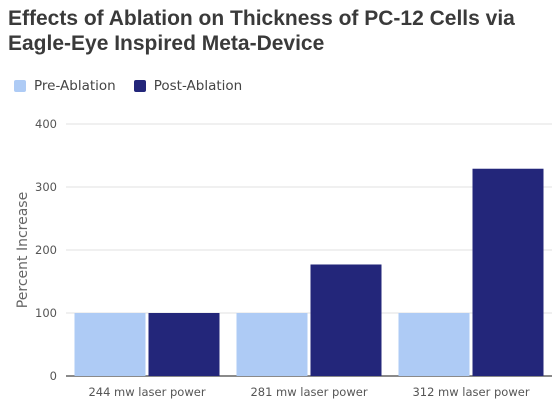  Describe the element at coordinates (46, 124) in the screenshot. I see `y-tick-label: 400` at that location.